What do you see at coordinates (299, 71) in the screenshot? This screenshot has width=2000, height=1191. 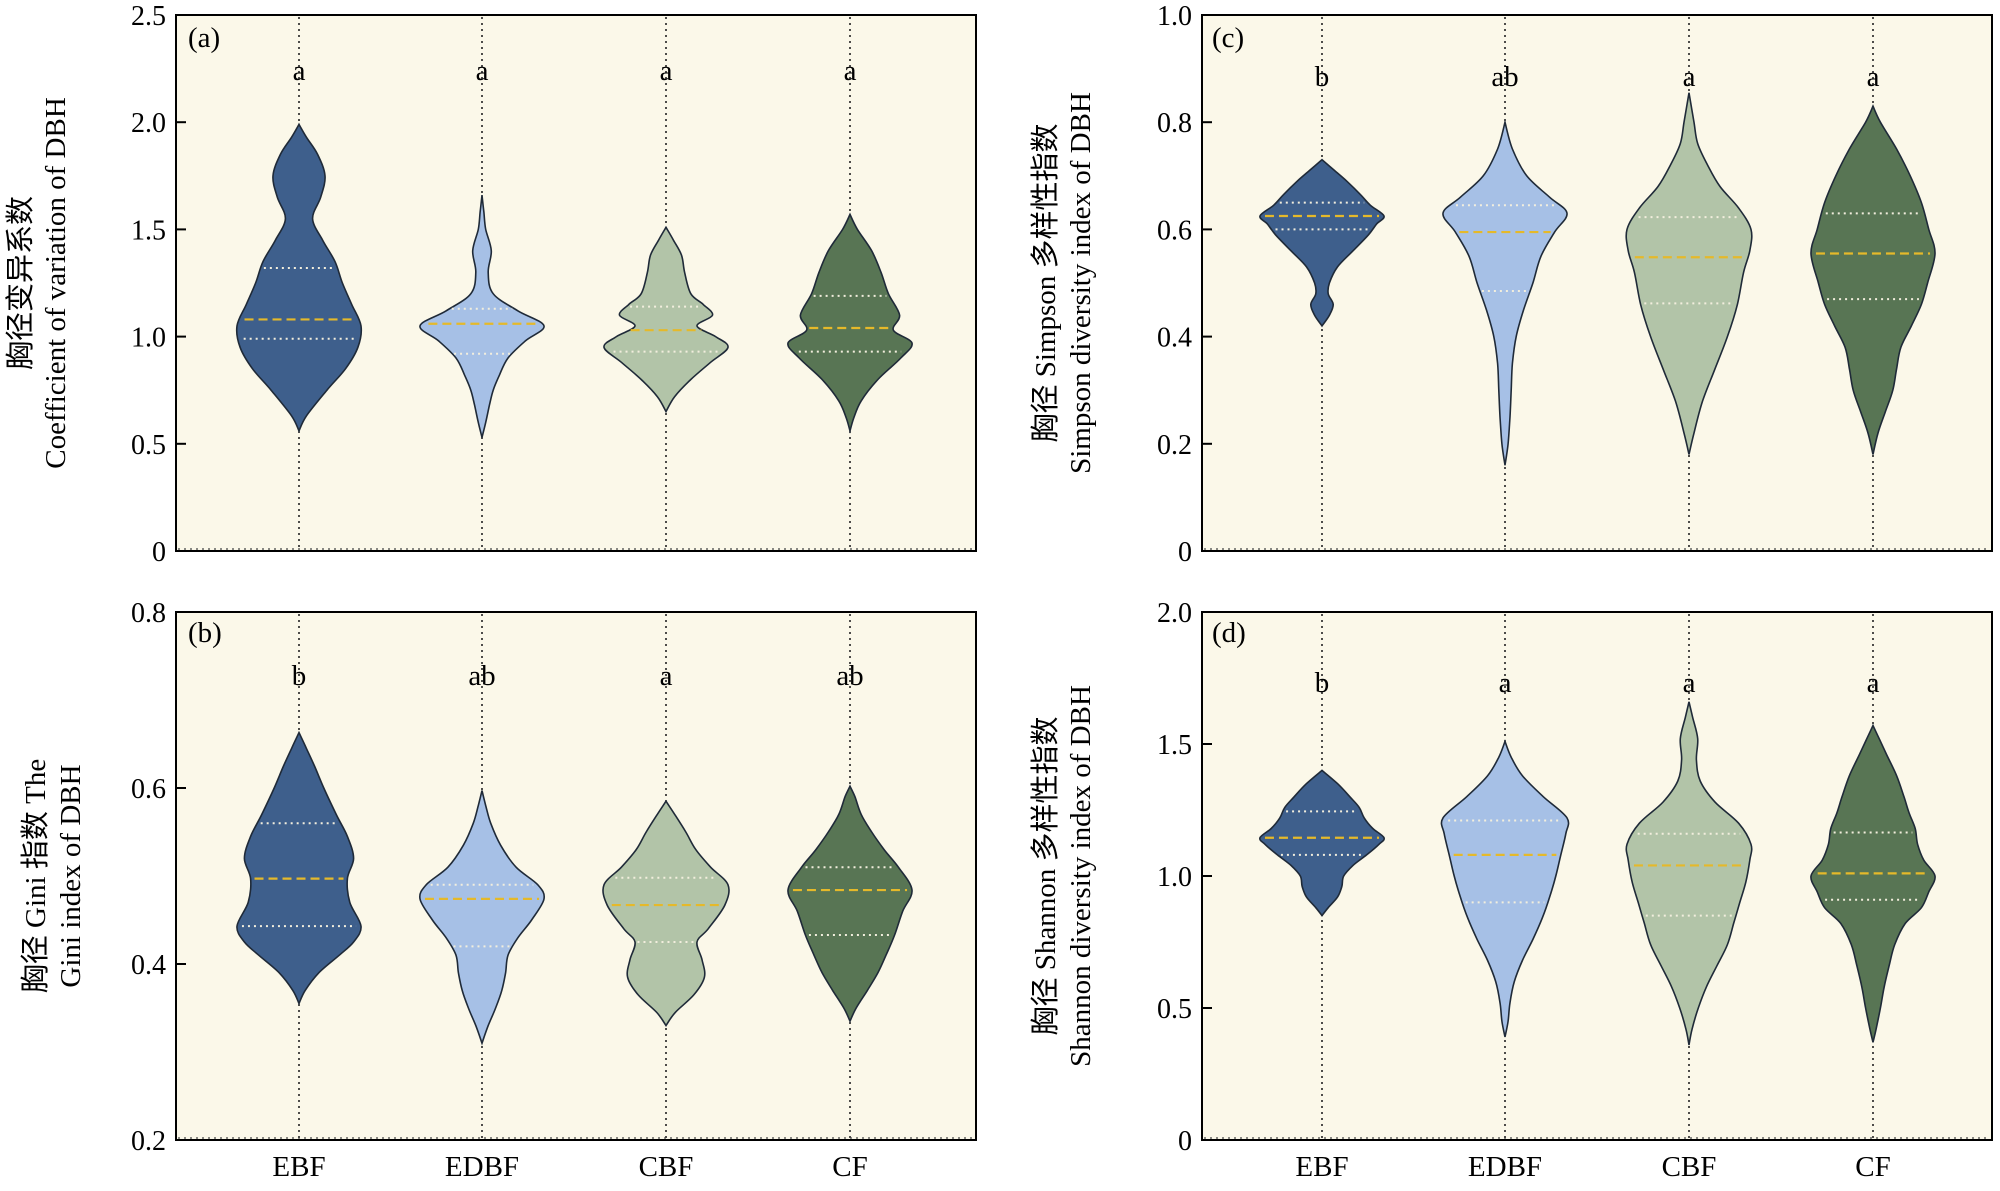 I see `significance-ebf: a` at bounding box center [299, 71].